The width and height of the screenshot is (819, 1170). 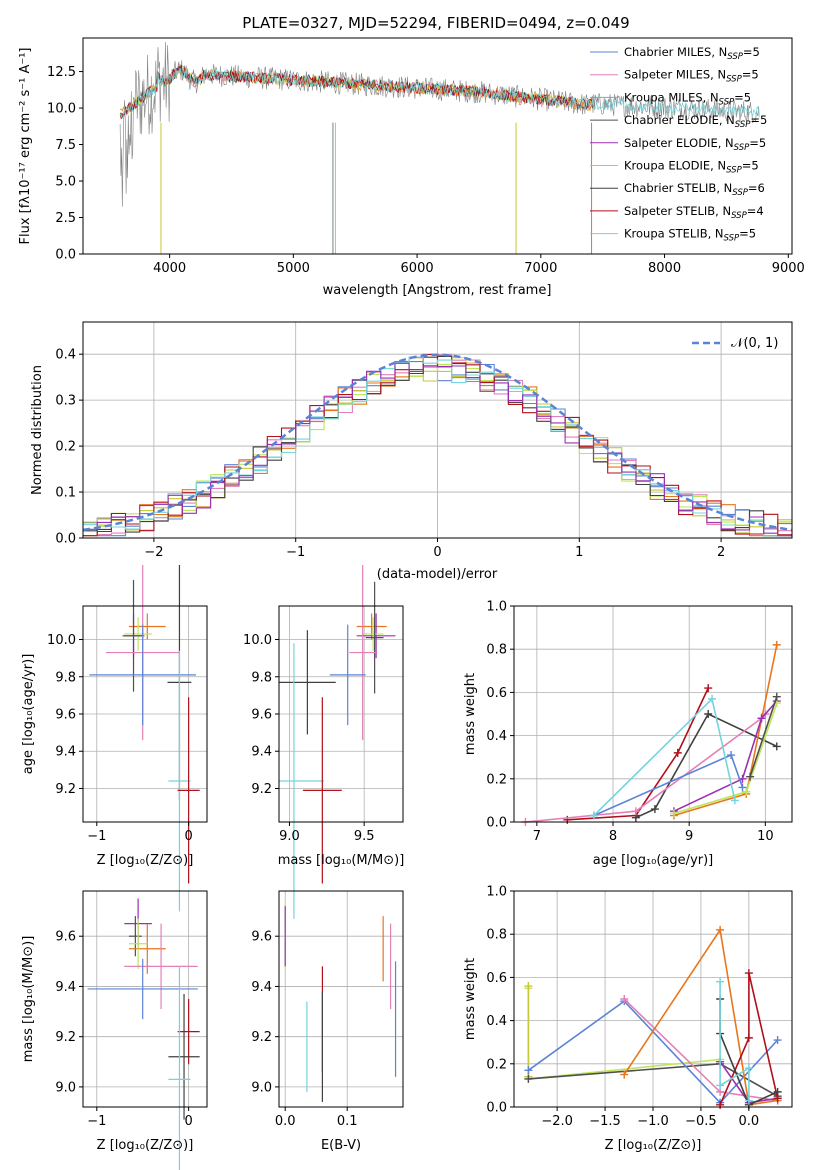 I want to click on x-tick-label: −2, so click(x=153, y=552).